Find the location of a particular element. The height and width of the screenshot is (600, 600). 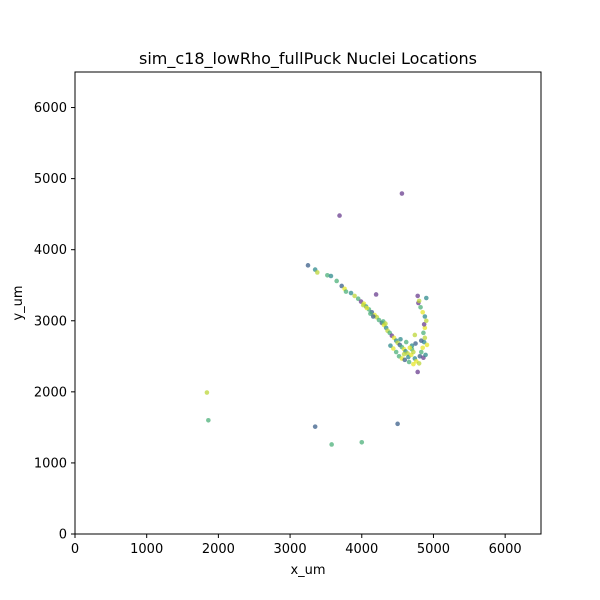

y-tick-label: 6000 is located at coordinates (50, 108).